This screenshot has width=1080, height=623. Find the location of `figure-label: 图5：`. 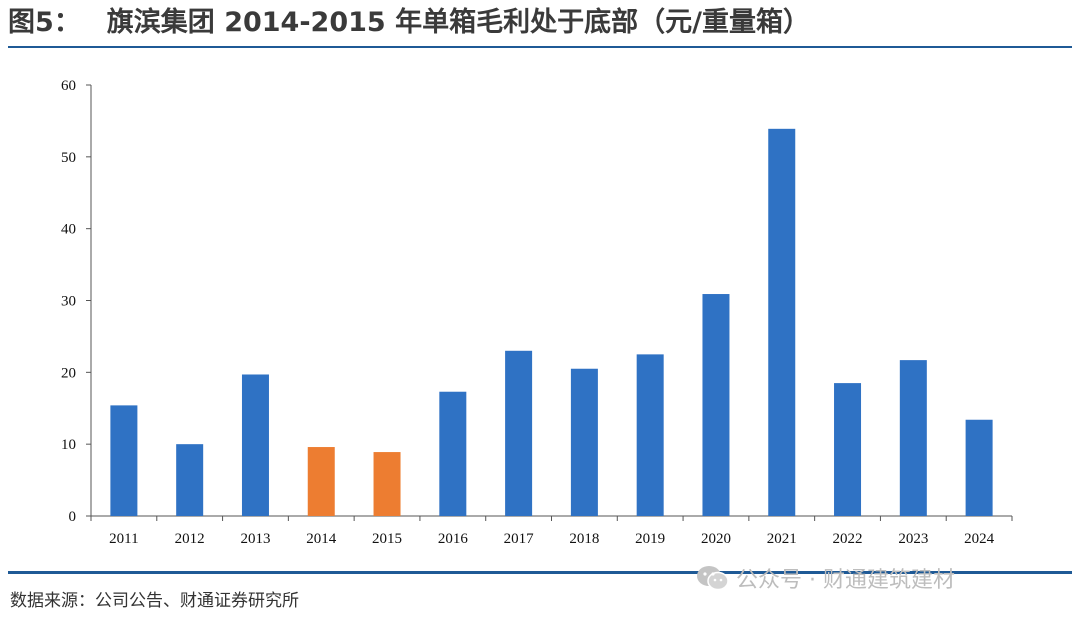

figure-label: 图5： is located at coordinates (44, 22).